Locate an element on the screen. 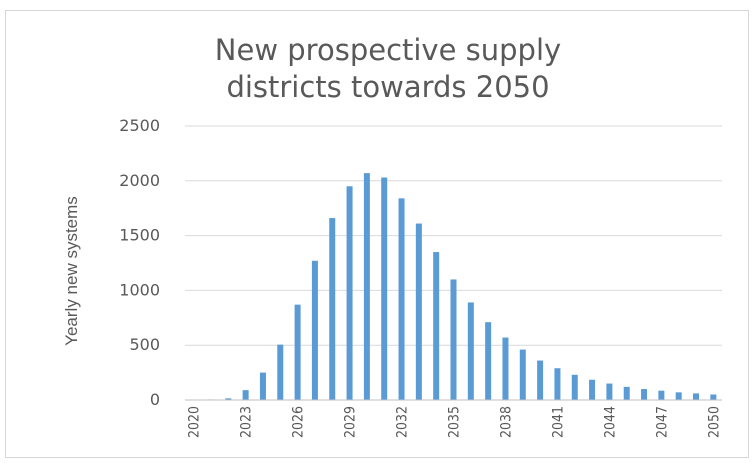 The image size is (756, 463). bar-2043 is located at coordinates (592, 389).